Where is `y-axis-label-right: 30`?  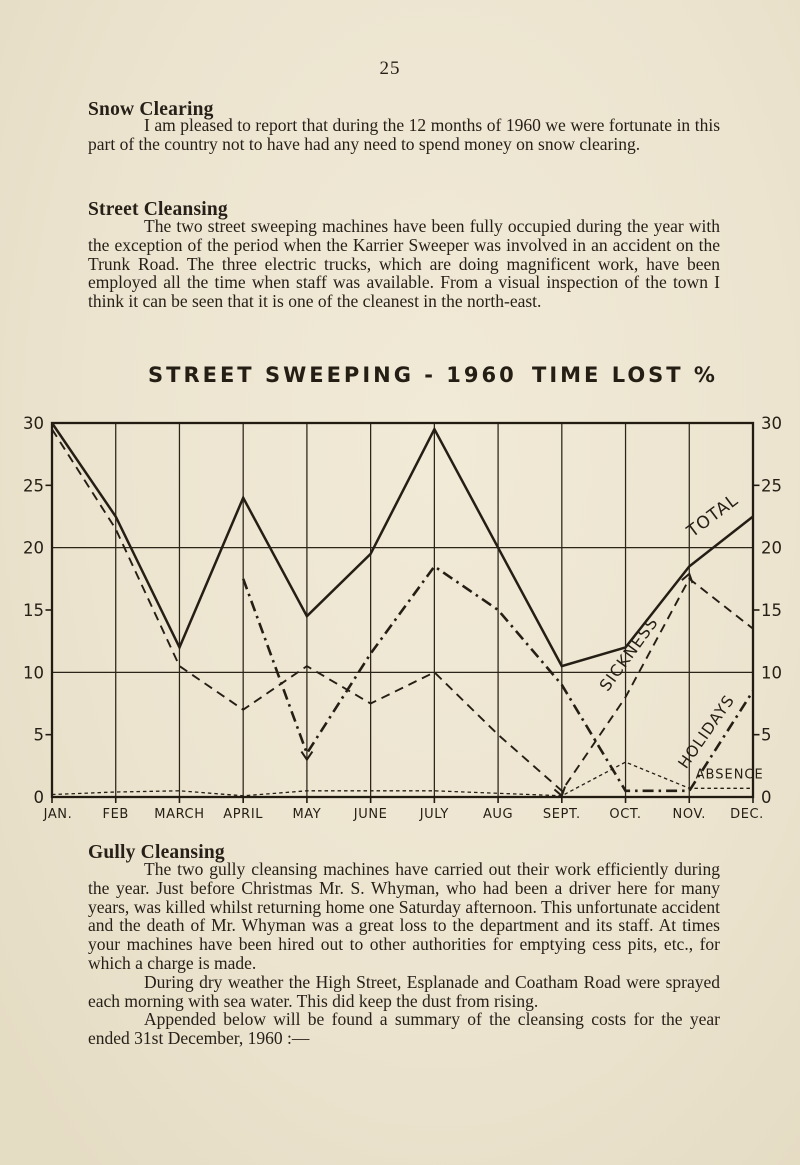 y-axis-label-right: 30 is located at coordinates (771, 423).